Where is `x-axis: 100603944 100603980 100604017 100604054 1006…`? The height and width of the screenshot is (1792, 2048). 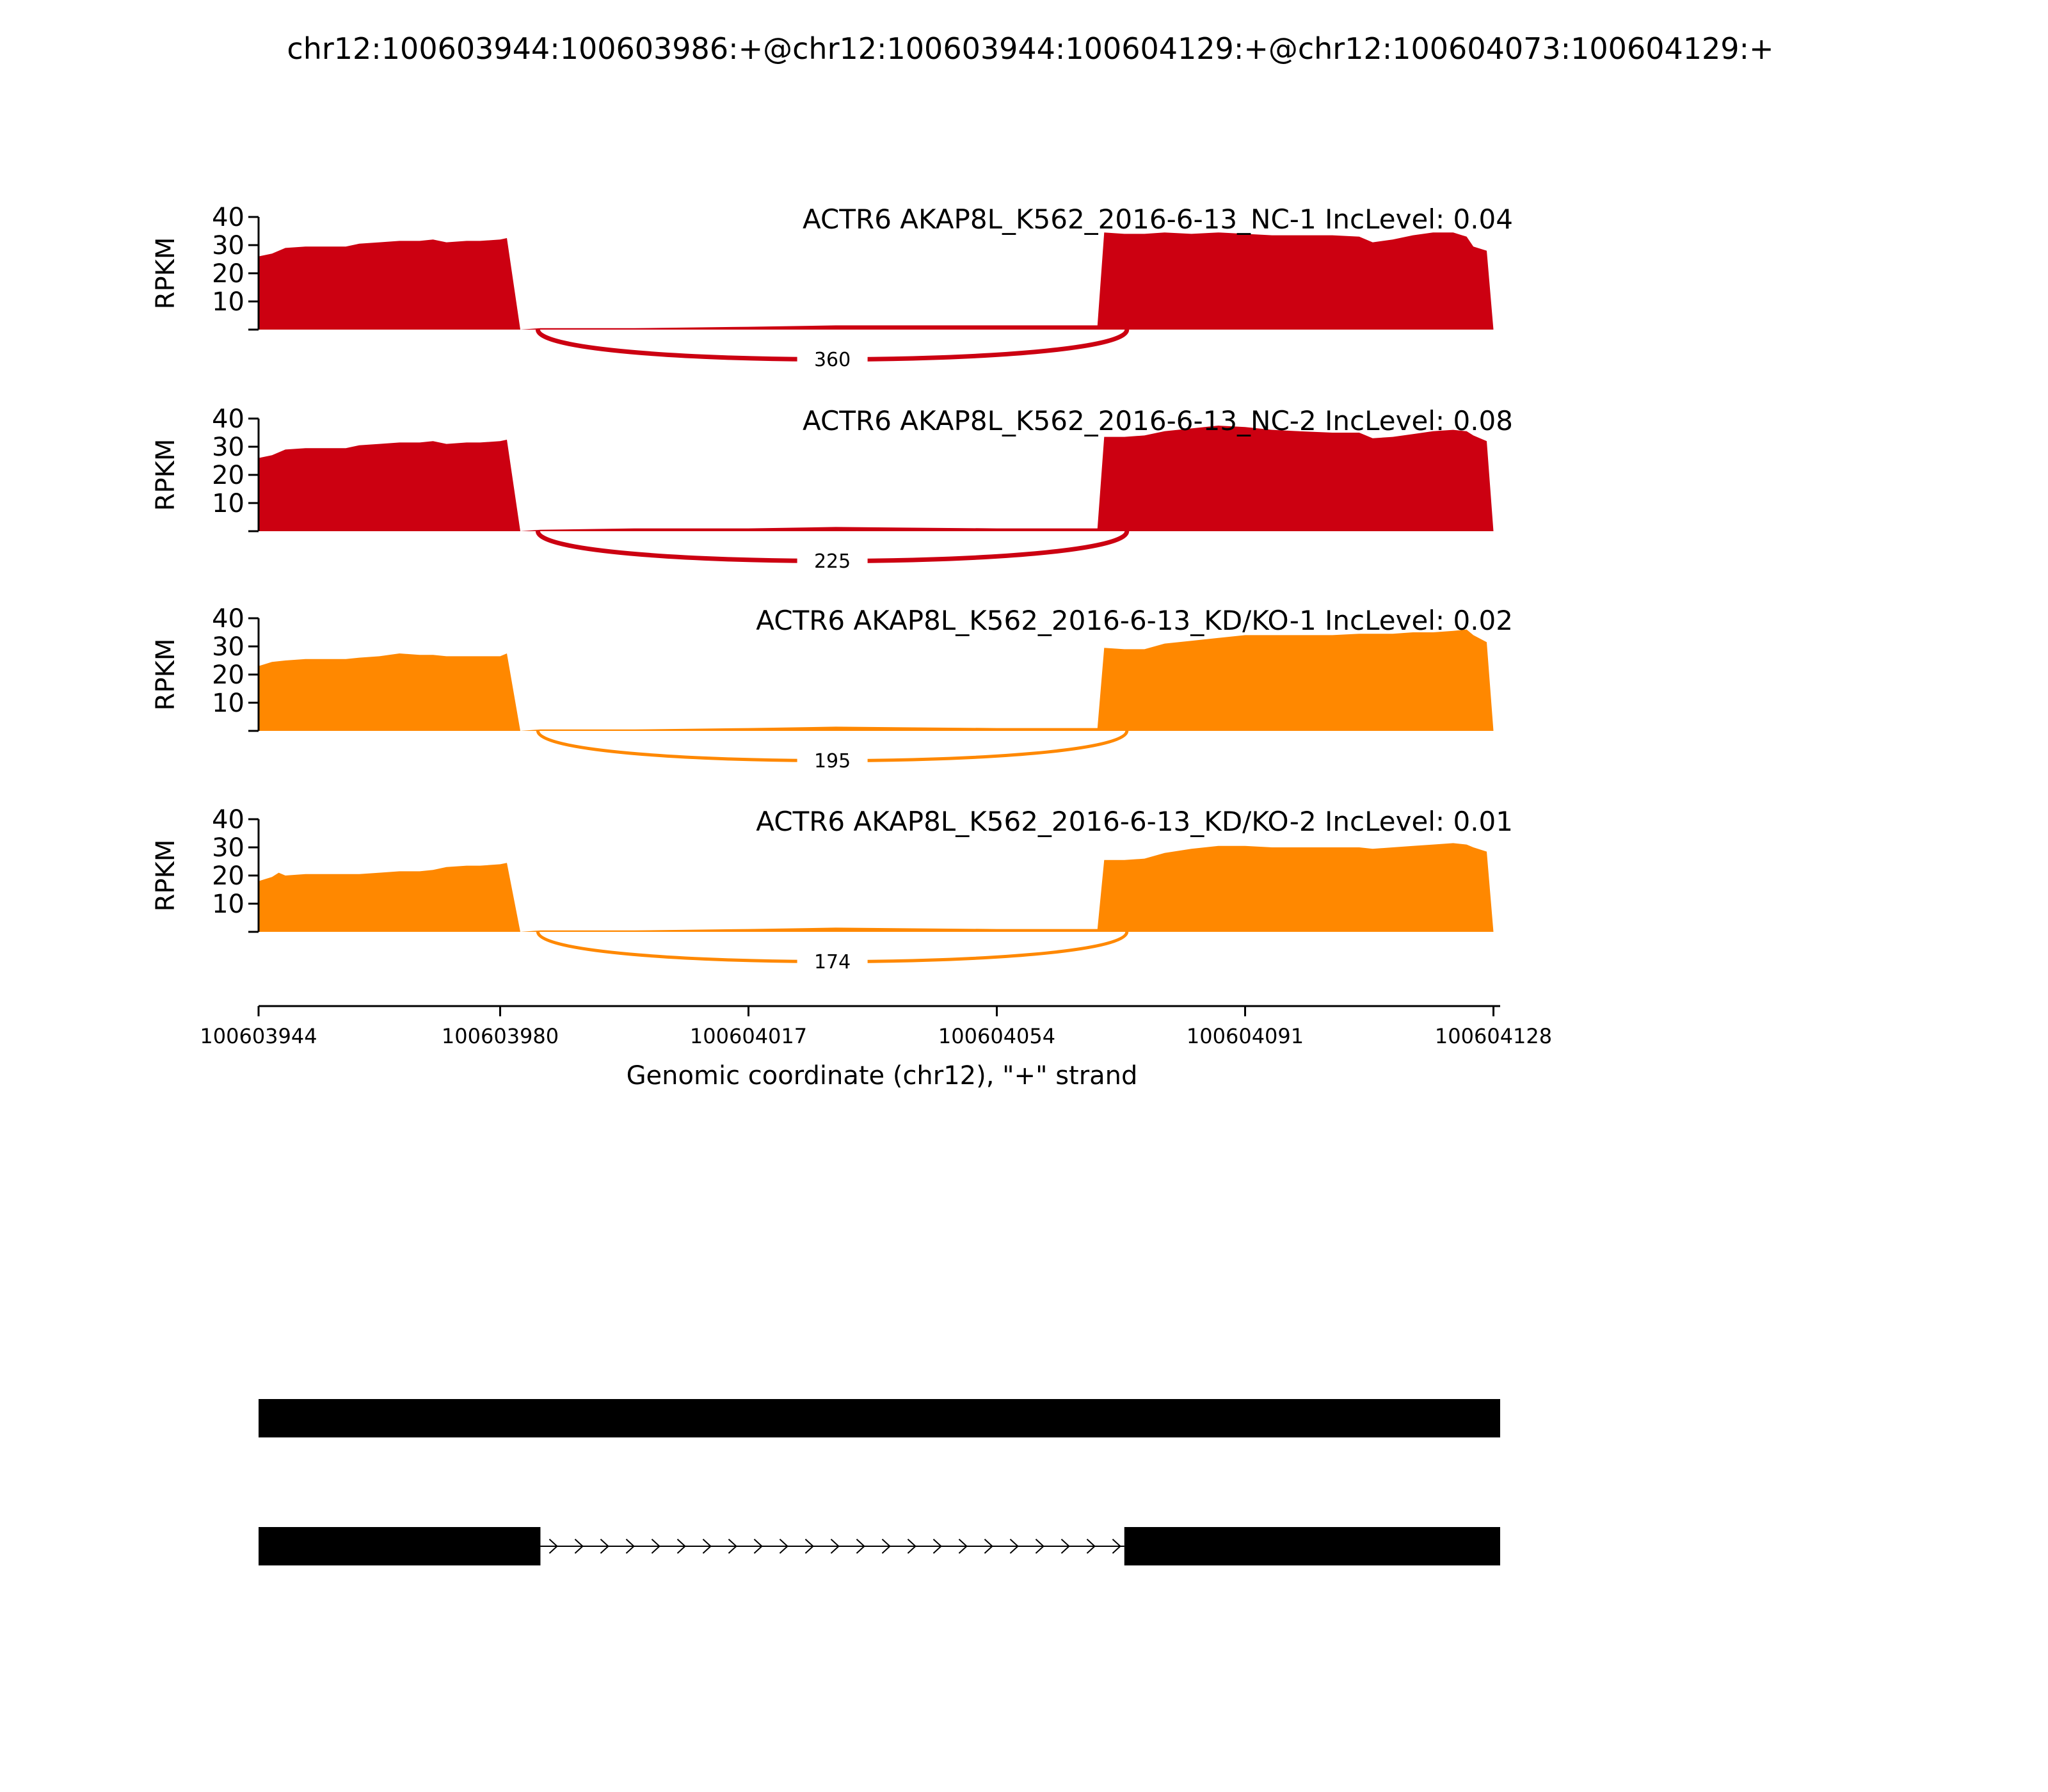
x-axis: 100603944 100603980 100604017 100604054 1006… is located at coordinates (876, 1026).